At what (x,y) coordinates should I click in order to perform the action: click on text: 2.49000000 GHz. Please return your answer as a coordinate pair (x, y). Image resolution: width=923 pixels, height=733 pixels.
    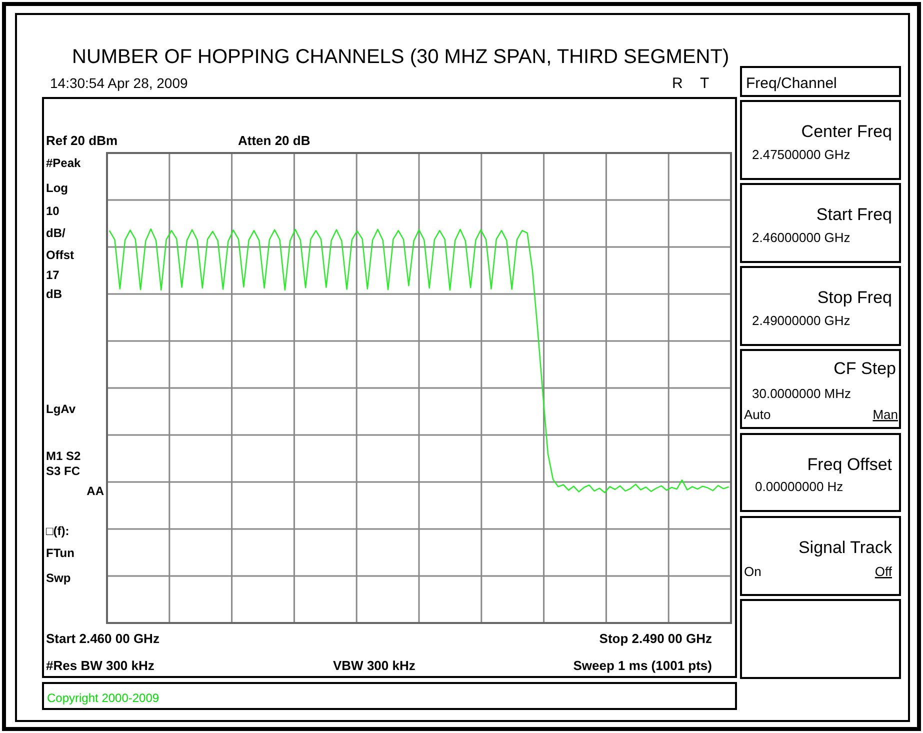
    Looking at the image, I should click on (801, 320).